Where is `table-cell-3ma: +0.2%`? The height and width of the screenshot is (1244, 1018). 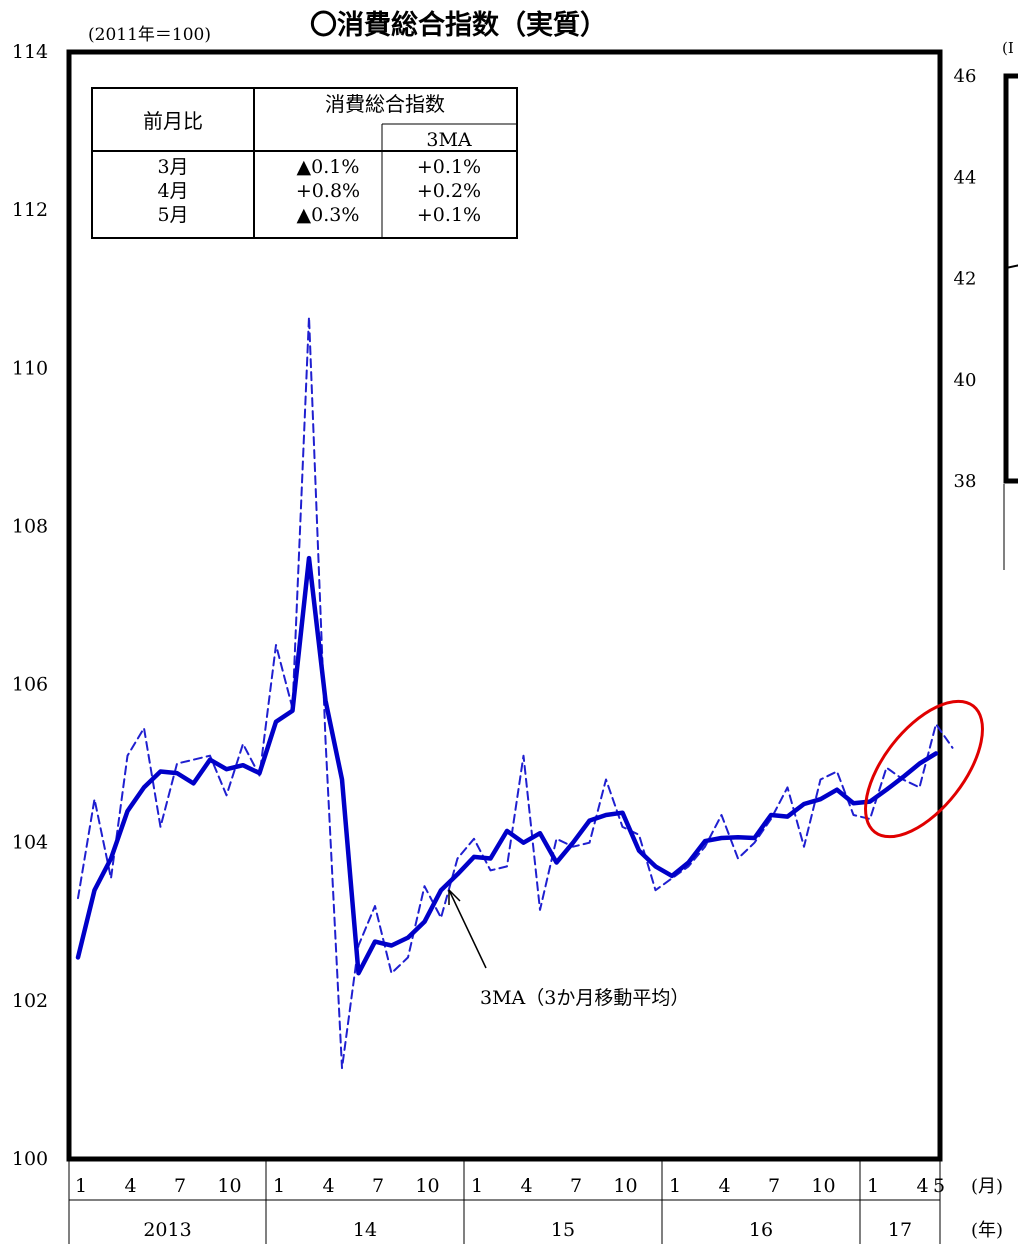
table-cell-3ma: +0.2% is located at coordinates (449, 191).